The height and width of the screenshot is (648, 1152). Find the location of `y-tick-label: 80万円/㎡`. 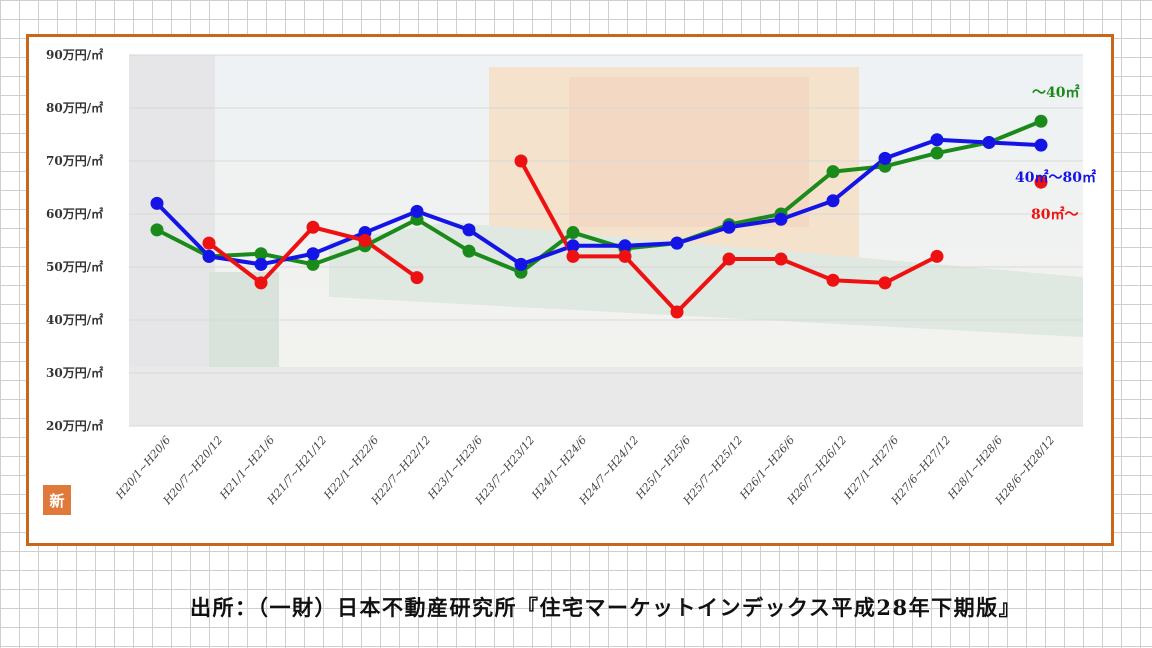

y-tick-label: 80万円/㎡ is located at coordinates (74, 107).